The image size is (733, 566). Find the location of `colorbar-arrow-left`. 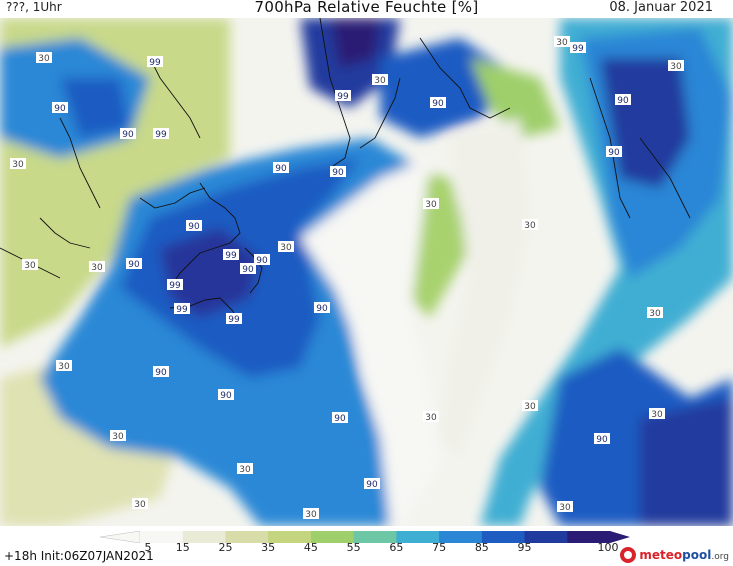

colorbar-arrow-left is located at coordinates (120, 537).